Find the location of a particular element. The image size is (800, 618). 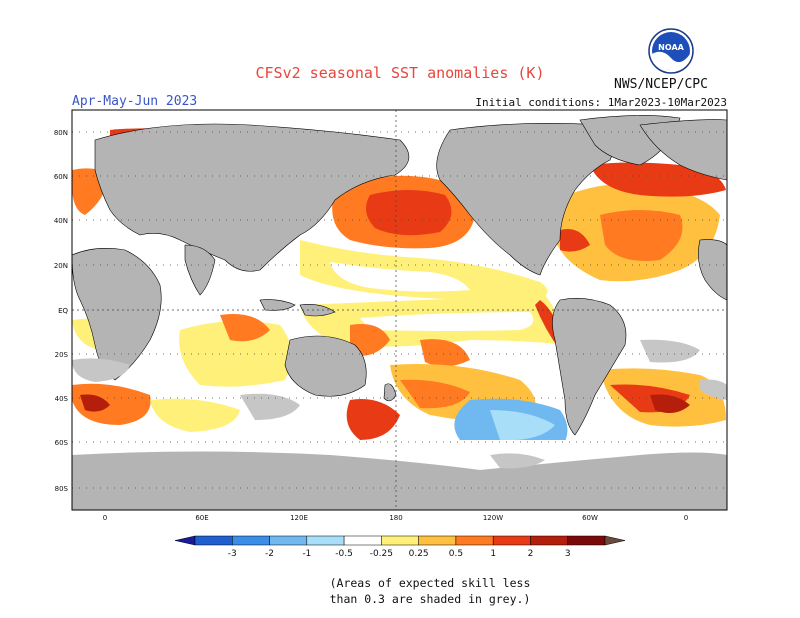

footnote-line: (Areas of expected skill less is located at coordinates (430, 583).